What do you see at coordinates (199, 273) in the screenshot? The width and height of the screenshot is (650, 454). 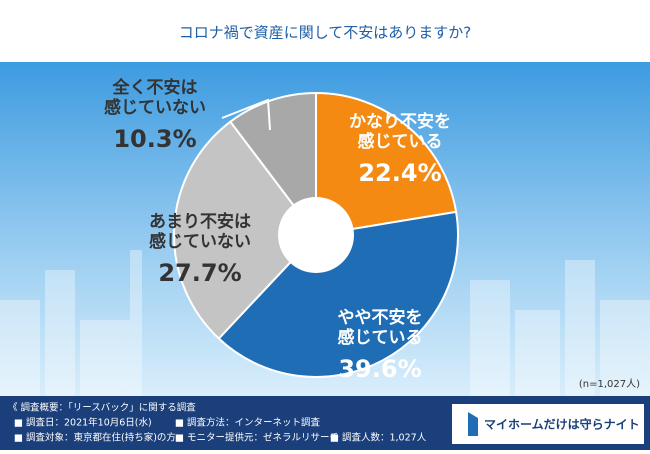 I see `value-label: 27.7%` at bounding box center [199, 273].